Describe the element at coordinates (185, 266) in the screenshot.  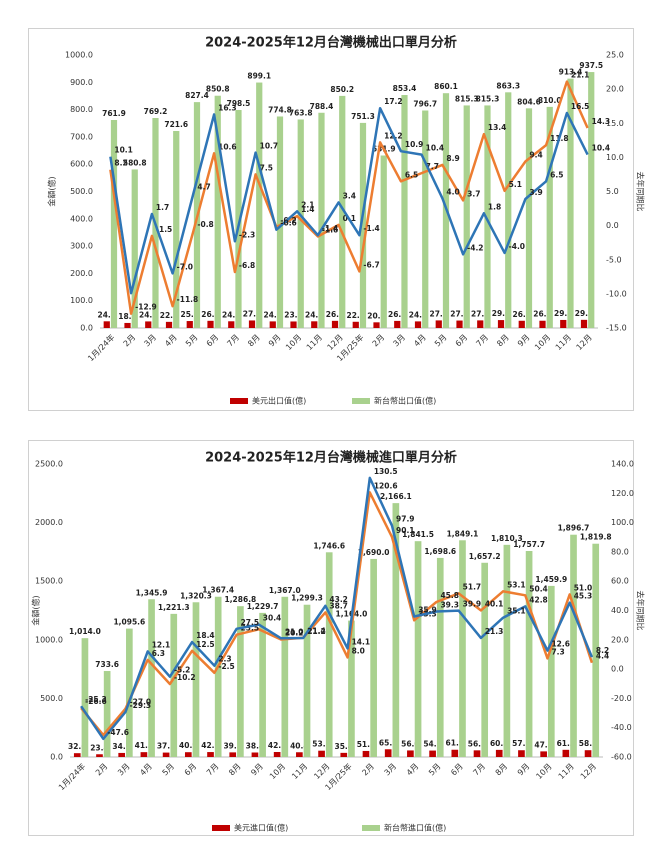
I see `data-label: -7.0` at that location.